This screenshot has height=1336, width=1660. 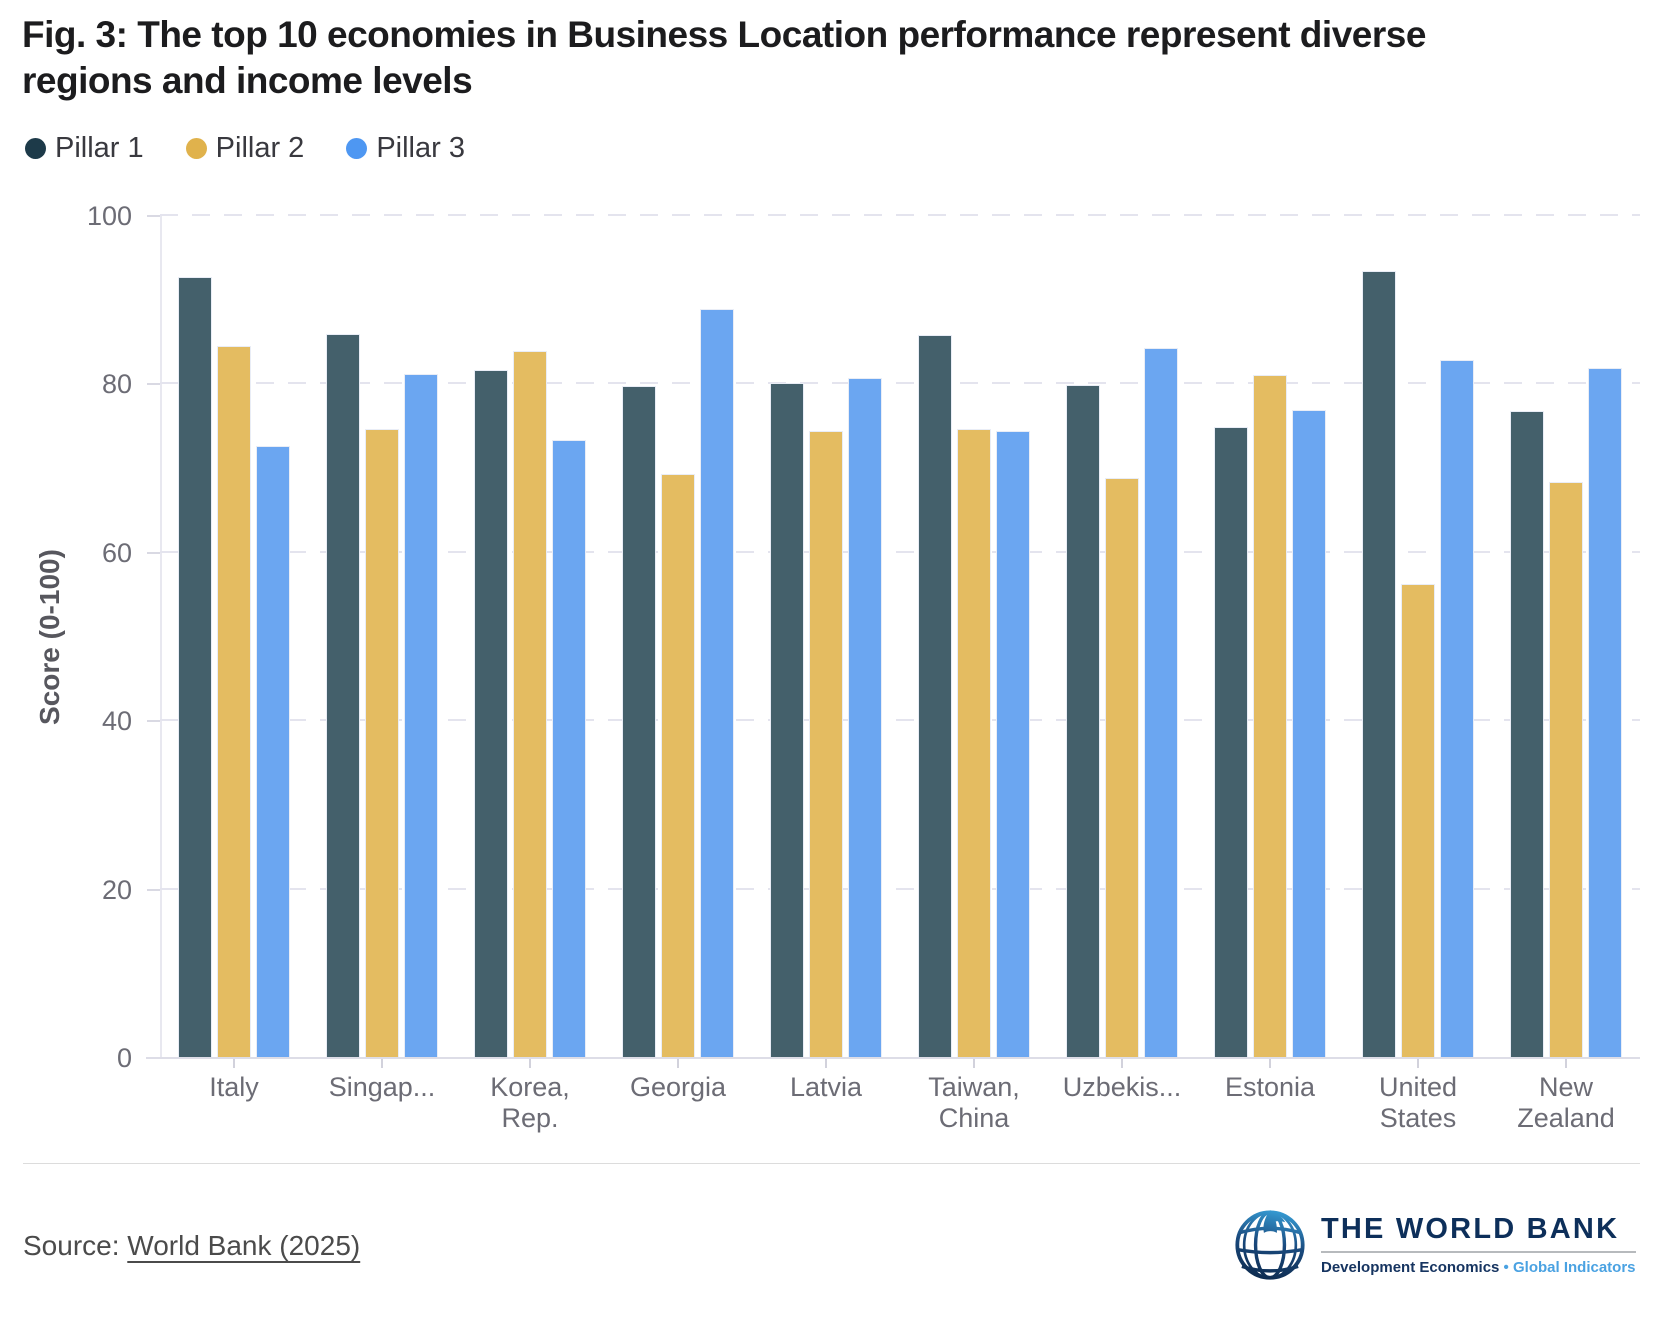 What do you see at coordinates (1566, 770) in the screenshot?
I see `bar-pillar-2-new-zealand` at bounding box center [1566, 770].